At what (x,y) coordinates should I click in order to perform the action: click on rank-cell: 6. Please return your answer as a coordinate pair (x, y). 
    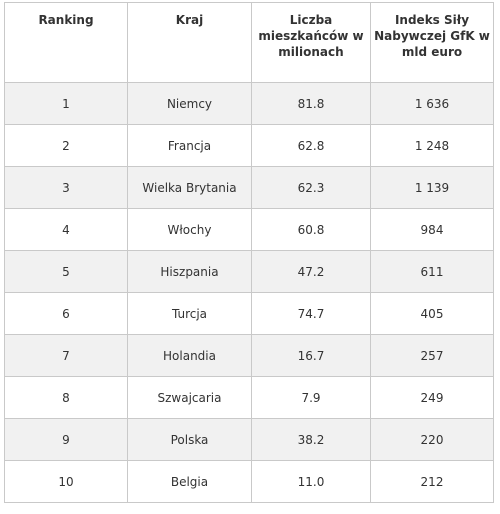
    Looking at the image, I should click on (66, 313).